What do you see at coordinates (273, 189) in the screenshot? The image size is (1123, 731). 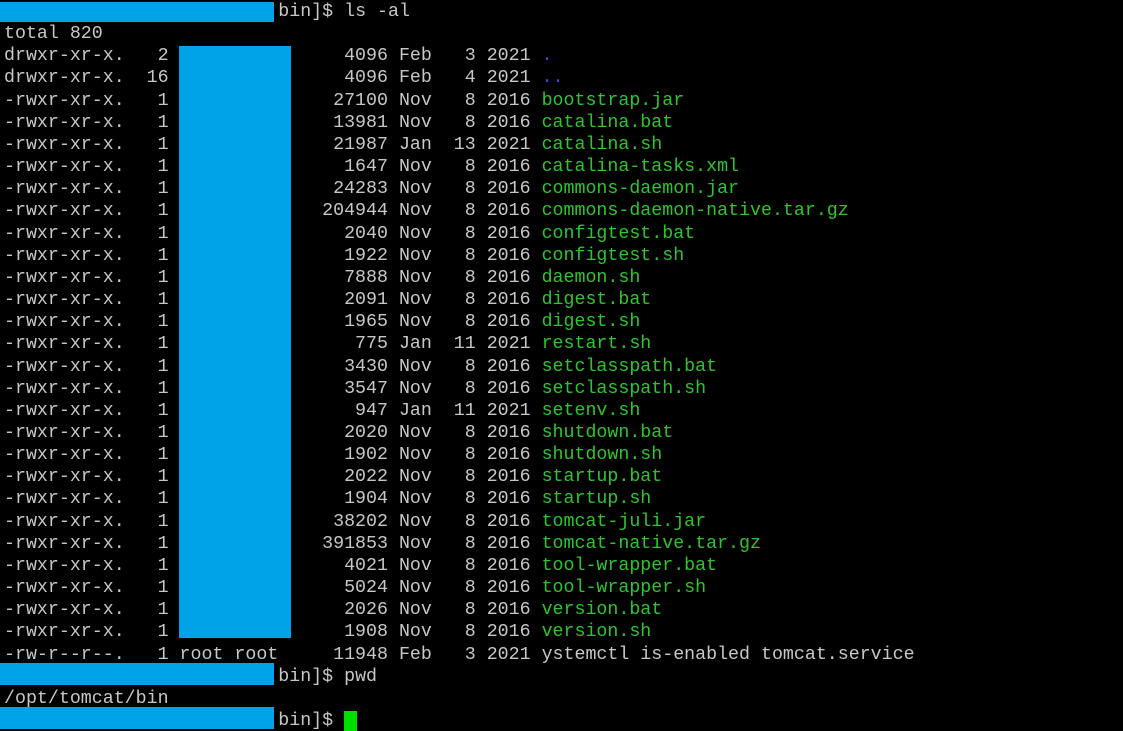 I see `file-meta: -rwxr-xr-x. 1 24283 Nov 8 2016` at bounding box center [273, 189].